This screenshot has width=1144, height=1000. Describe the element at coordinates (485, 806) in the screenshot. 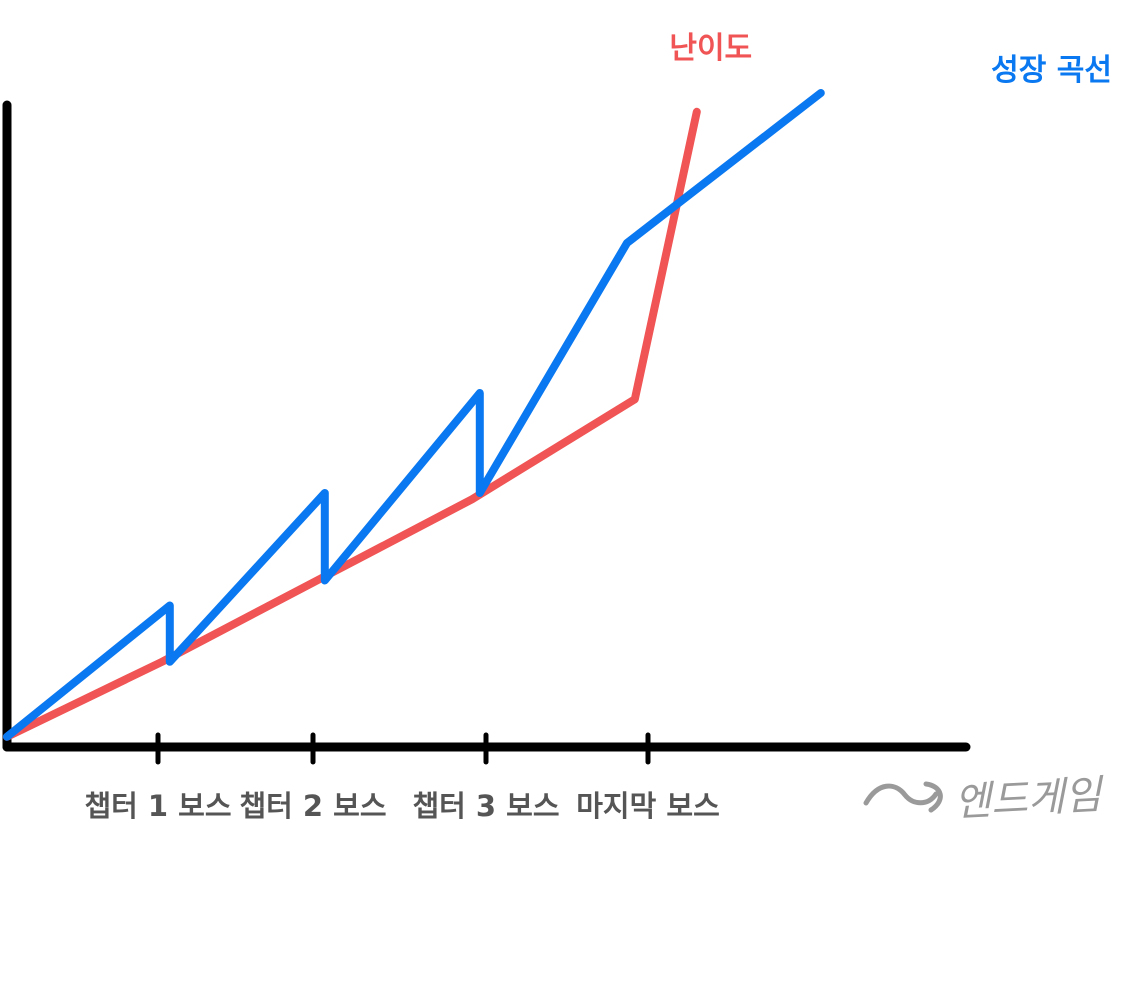

I see `x-tick-label: 챕터 3 보스` at that location.